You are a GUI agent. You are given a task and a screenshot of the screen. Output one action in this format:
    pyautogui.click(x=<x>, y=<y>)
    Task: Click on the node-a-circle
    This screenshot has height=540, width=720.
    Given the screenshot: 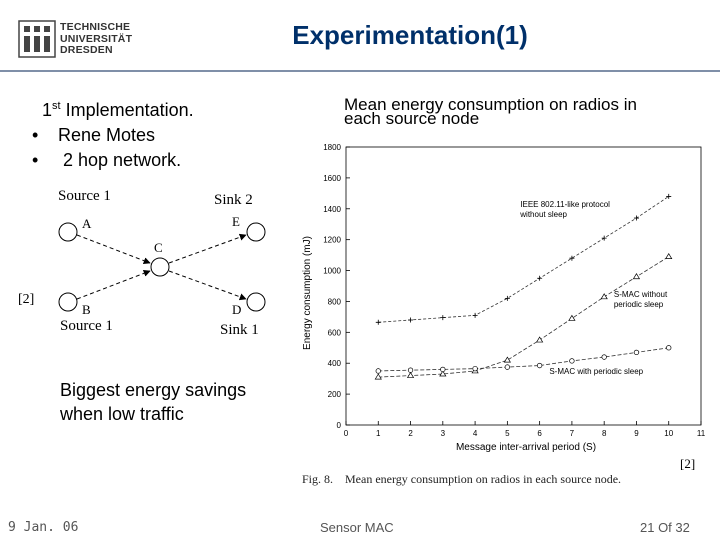 What is the action you would take?
    pyautogui.click(x=68, y=232)
    